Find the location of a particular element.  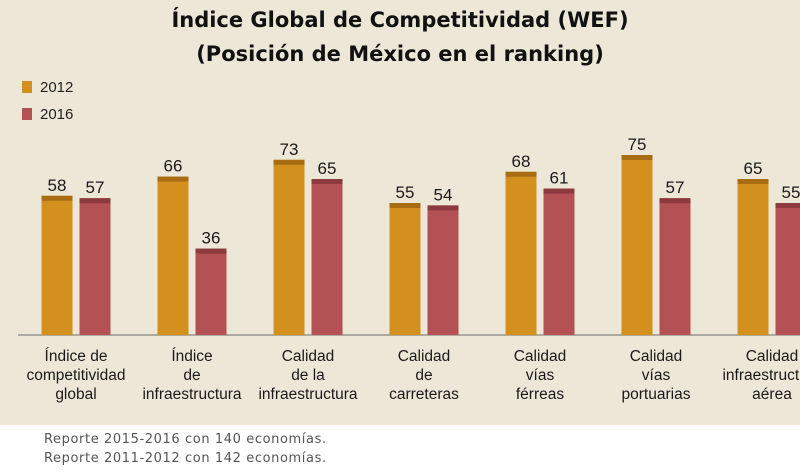

data-label-2016-1: 36 is located at coordinates (211, 238).